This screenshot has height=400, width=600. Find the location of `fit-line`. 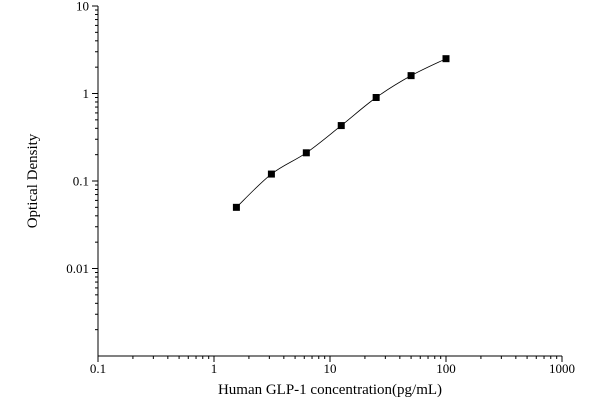

fit-line is located at coordinates (341, 133).